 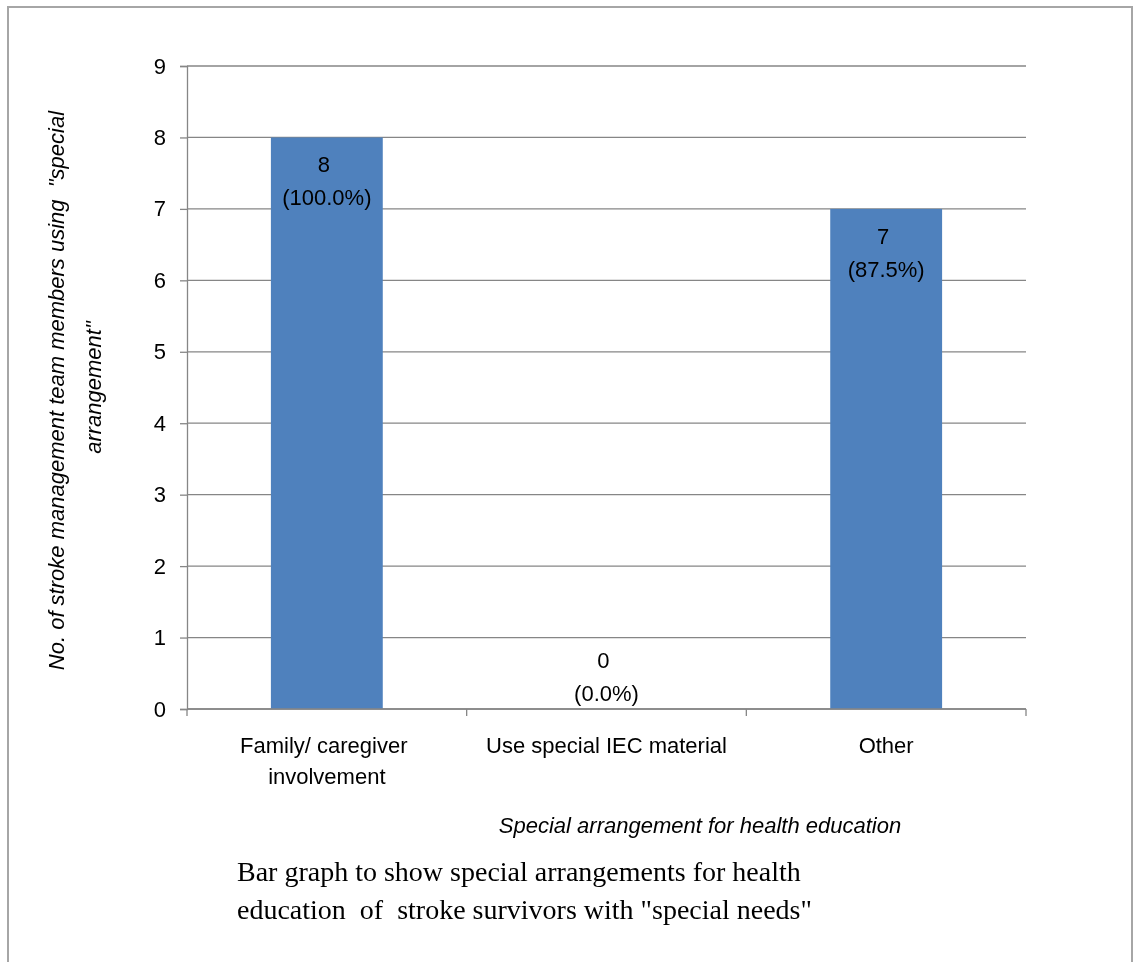 I want to click on y-tick-label: 4, so click(x=159, y=423).